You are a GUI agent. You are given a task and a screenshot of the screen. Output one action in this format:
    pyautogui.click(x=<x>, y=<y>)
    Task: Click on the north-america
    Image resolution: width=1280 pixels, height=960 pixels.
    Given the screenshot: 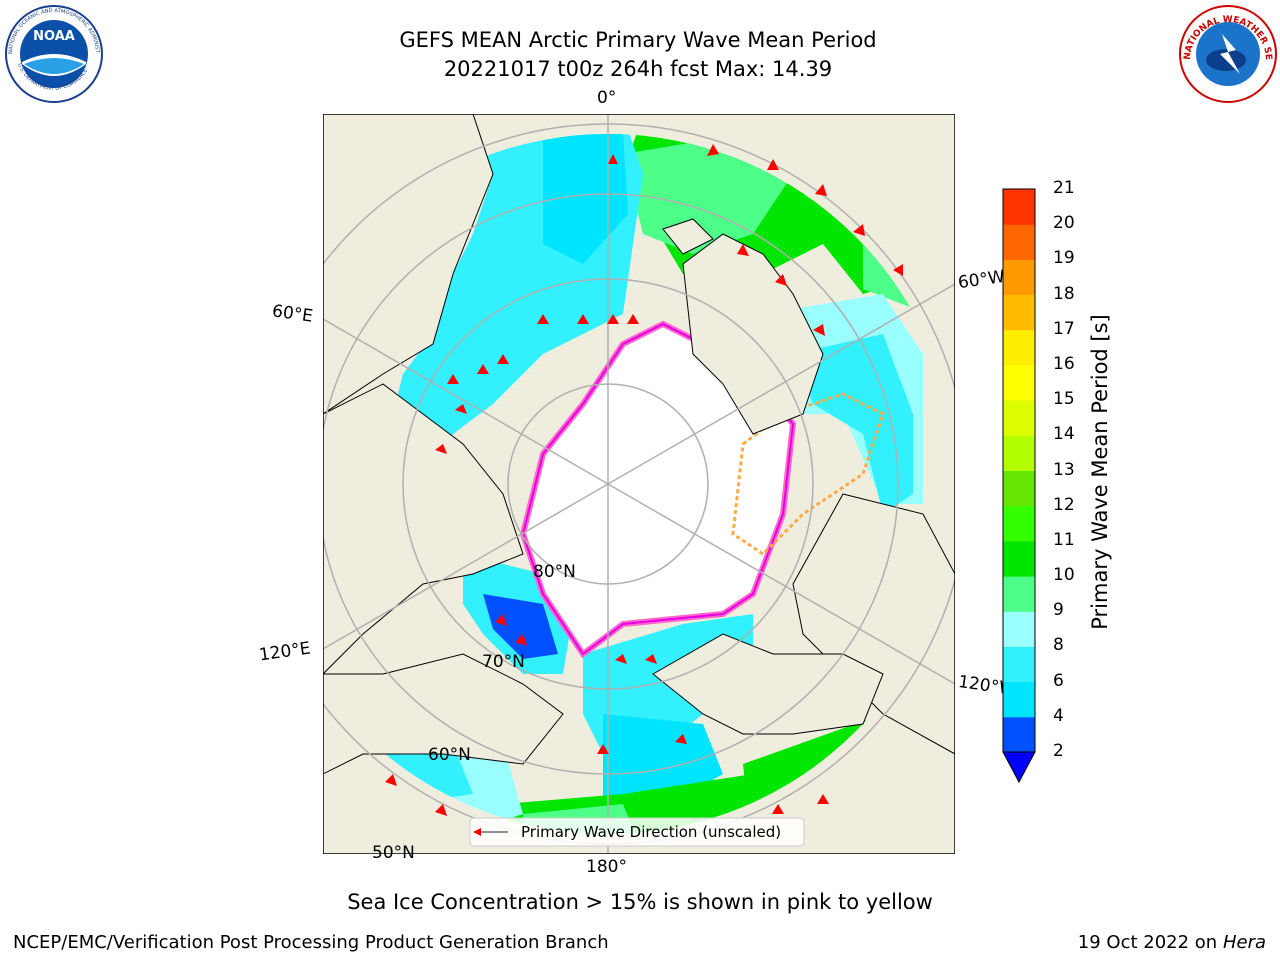 What is the action you would take?
    pyautogui.click(x=873, y=624)
    